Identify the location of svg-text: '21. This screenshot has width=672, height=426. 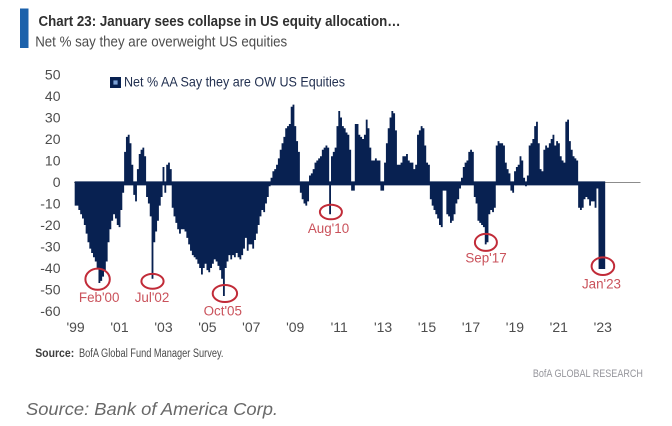
(559, 327).